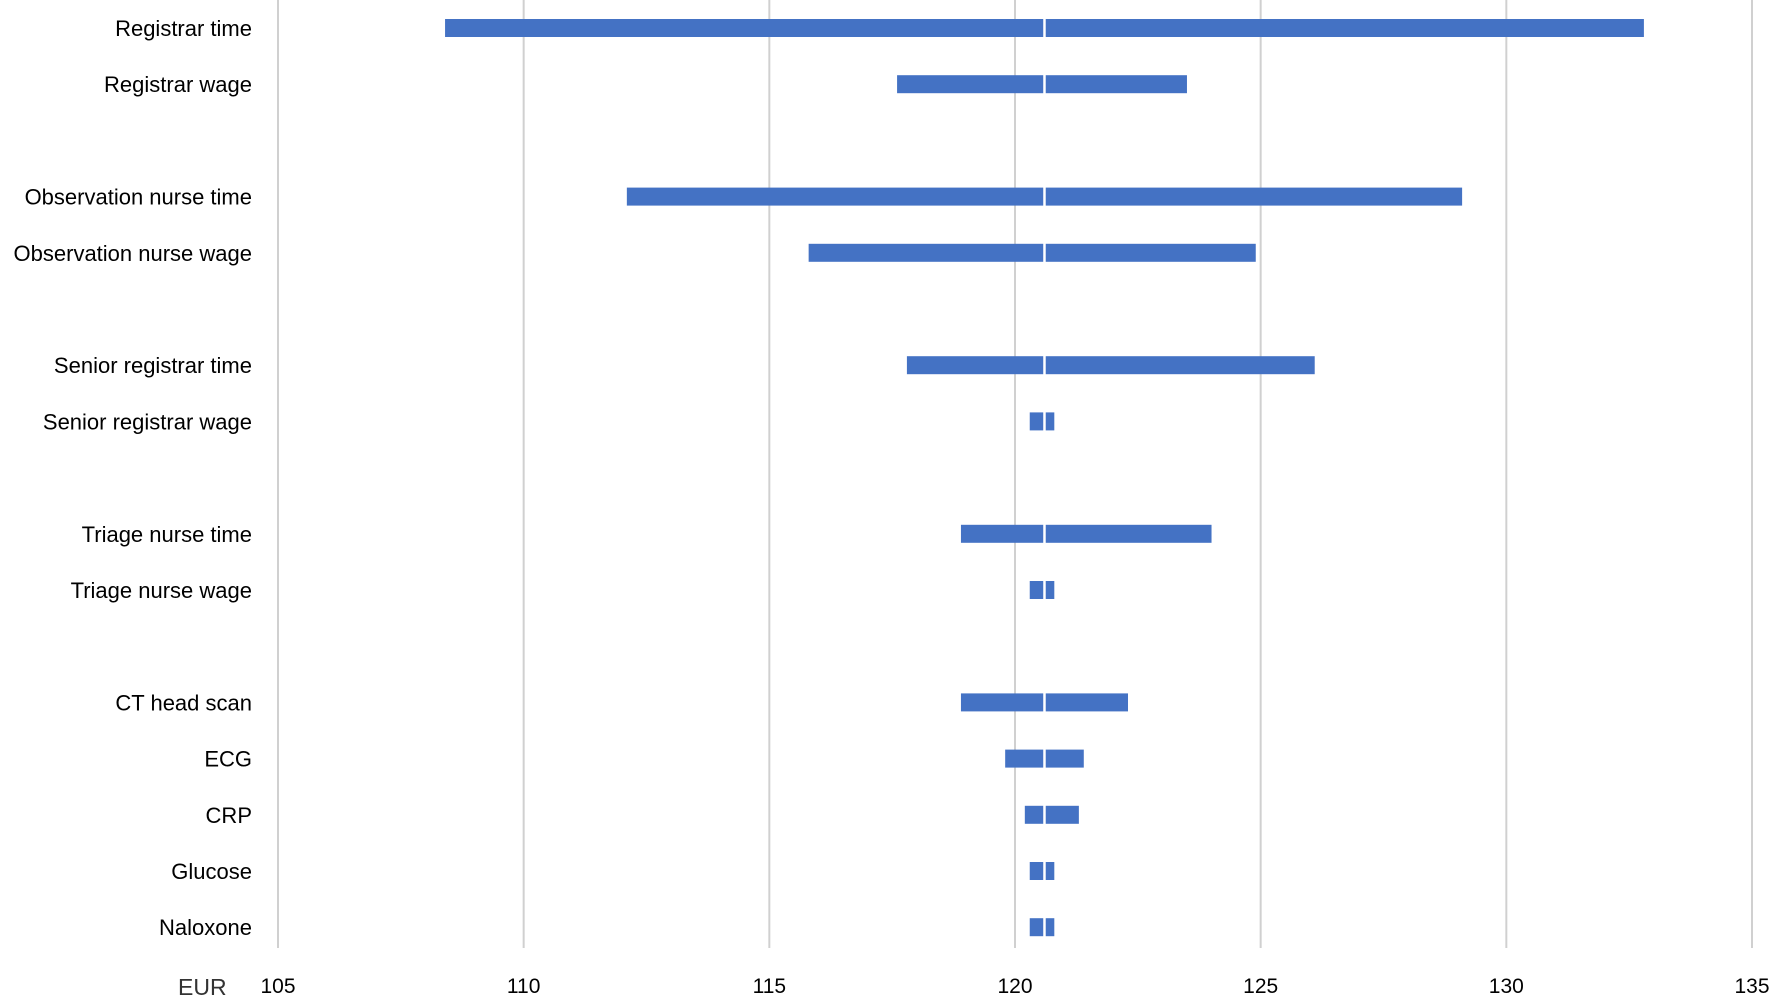 The height and width of the screenshot is (1004, 1771). I want to click on category-label-triage-nurse-wage: Triage nurse wage, so click(161, 590).